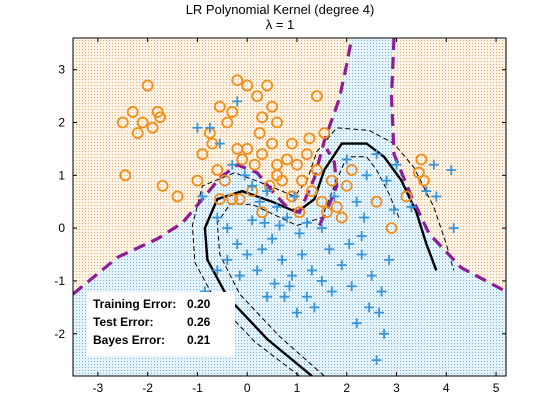  What do you see at coordinates (496, 388) in the screenshot?
I see `x-tick-label: 5` at bounding box center [496, 388].